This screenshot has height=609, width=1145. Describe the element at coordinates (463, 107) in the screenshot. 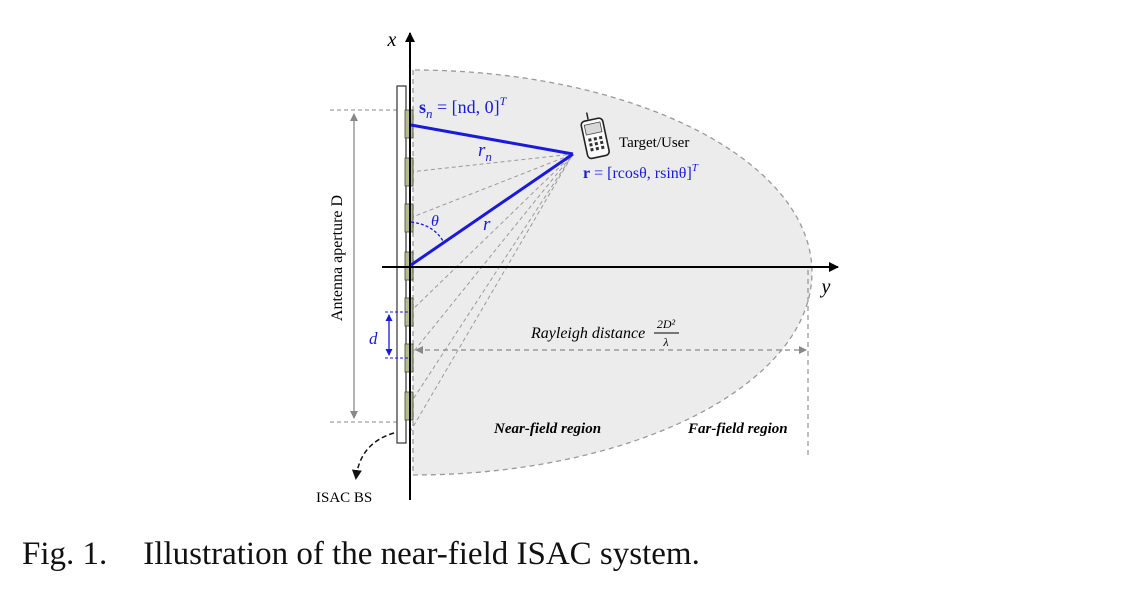

I see `element-position-eq: sn = [nd, 0]T` at that location.